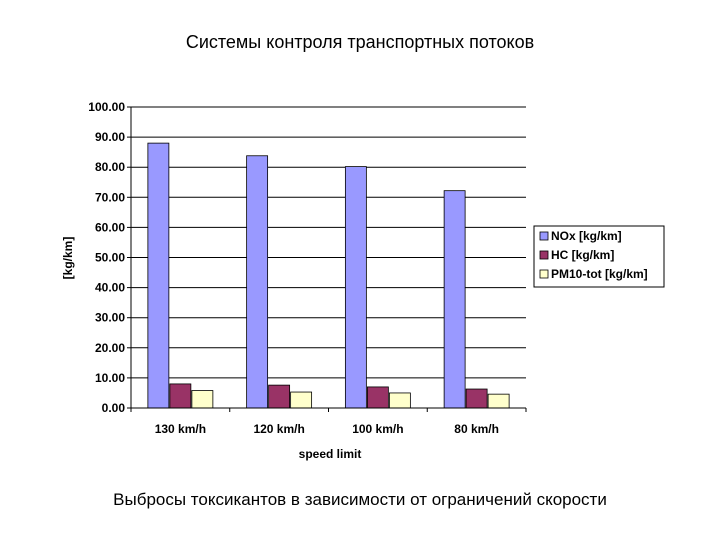  I want to click on y-tick-label: 80.00, so click(110, 167).